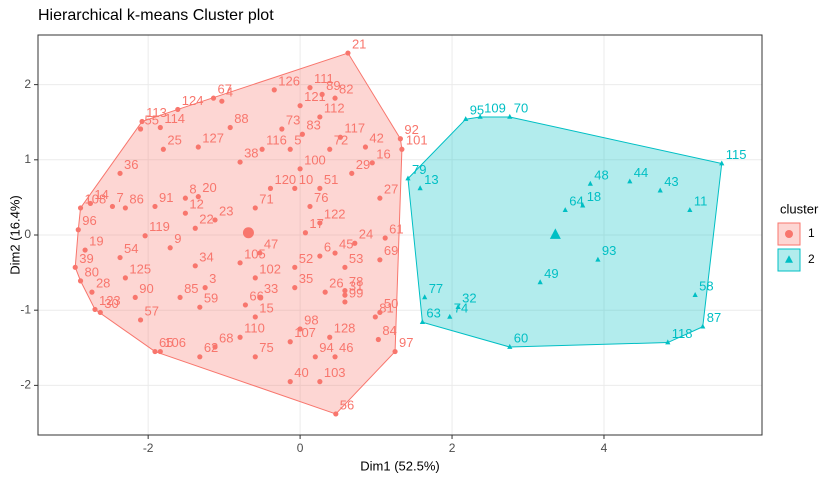 This screenshot has height=483, width=824. Describe the element at coordinates (433, 313) in the screenshot. I see `point-label: 63` at that location.